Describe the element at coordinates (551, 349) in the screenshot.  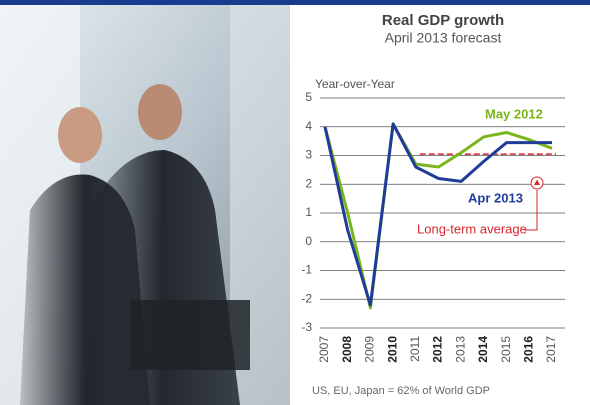
I see `x-tick-label: 2017` at that location.